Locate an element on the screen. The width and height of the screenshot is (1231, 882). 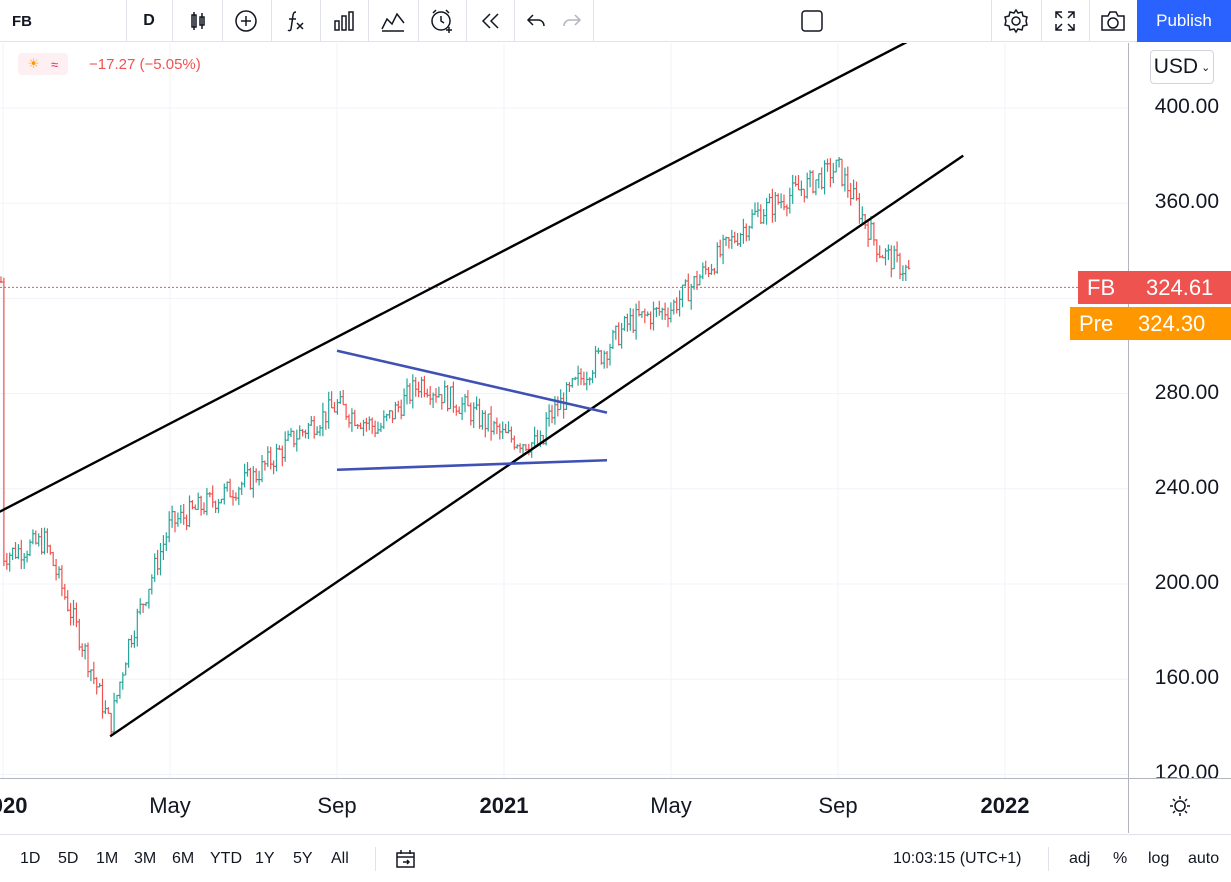
time-axis: 2020 May Sep 2021 May Sep 2022 is located at coordinates (564, 805).